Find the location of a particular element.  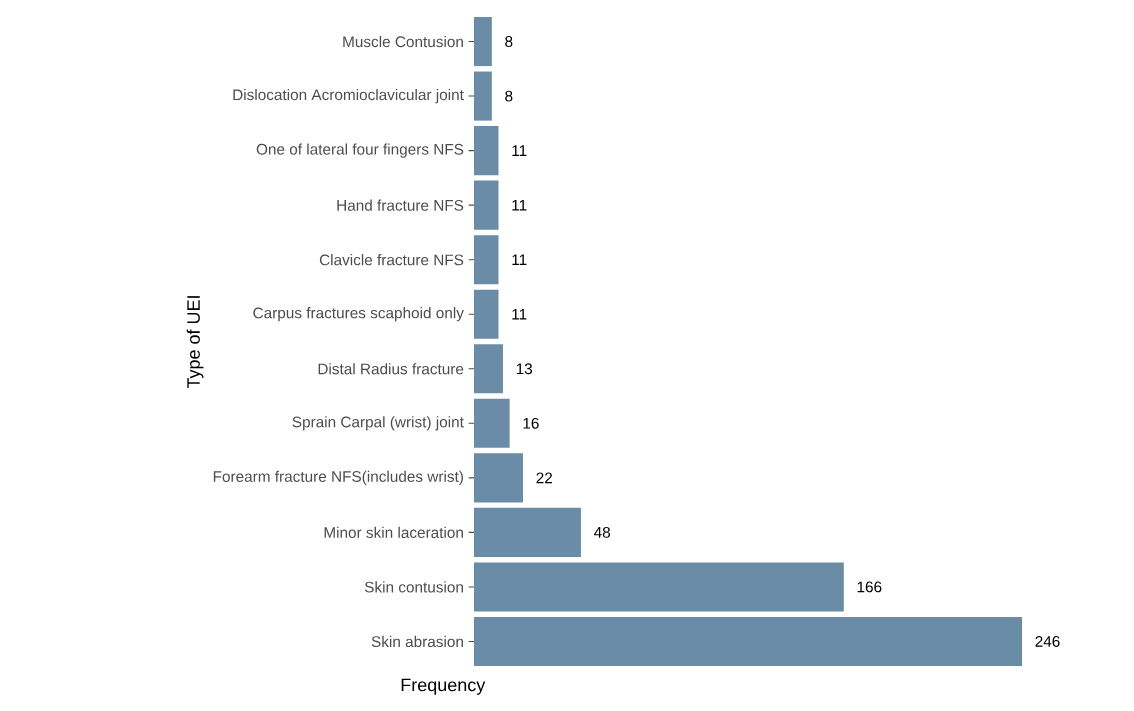

y-tick-label: Forearm fracture NFS(includes wrist) is located at coordinates (338, 477).